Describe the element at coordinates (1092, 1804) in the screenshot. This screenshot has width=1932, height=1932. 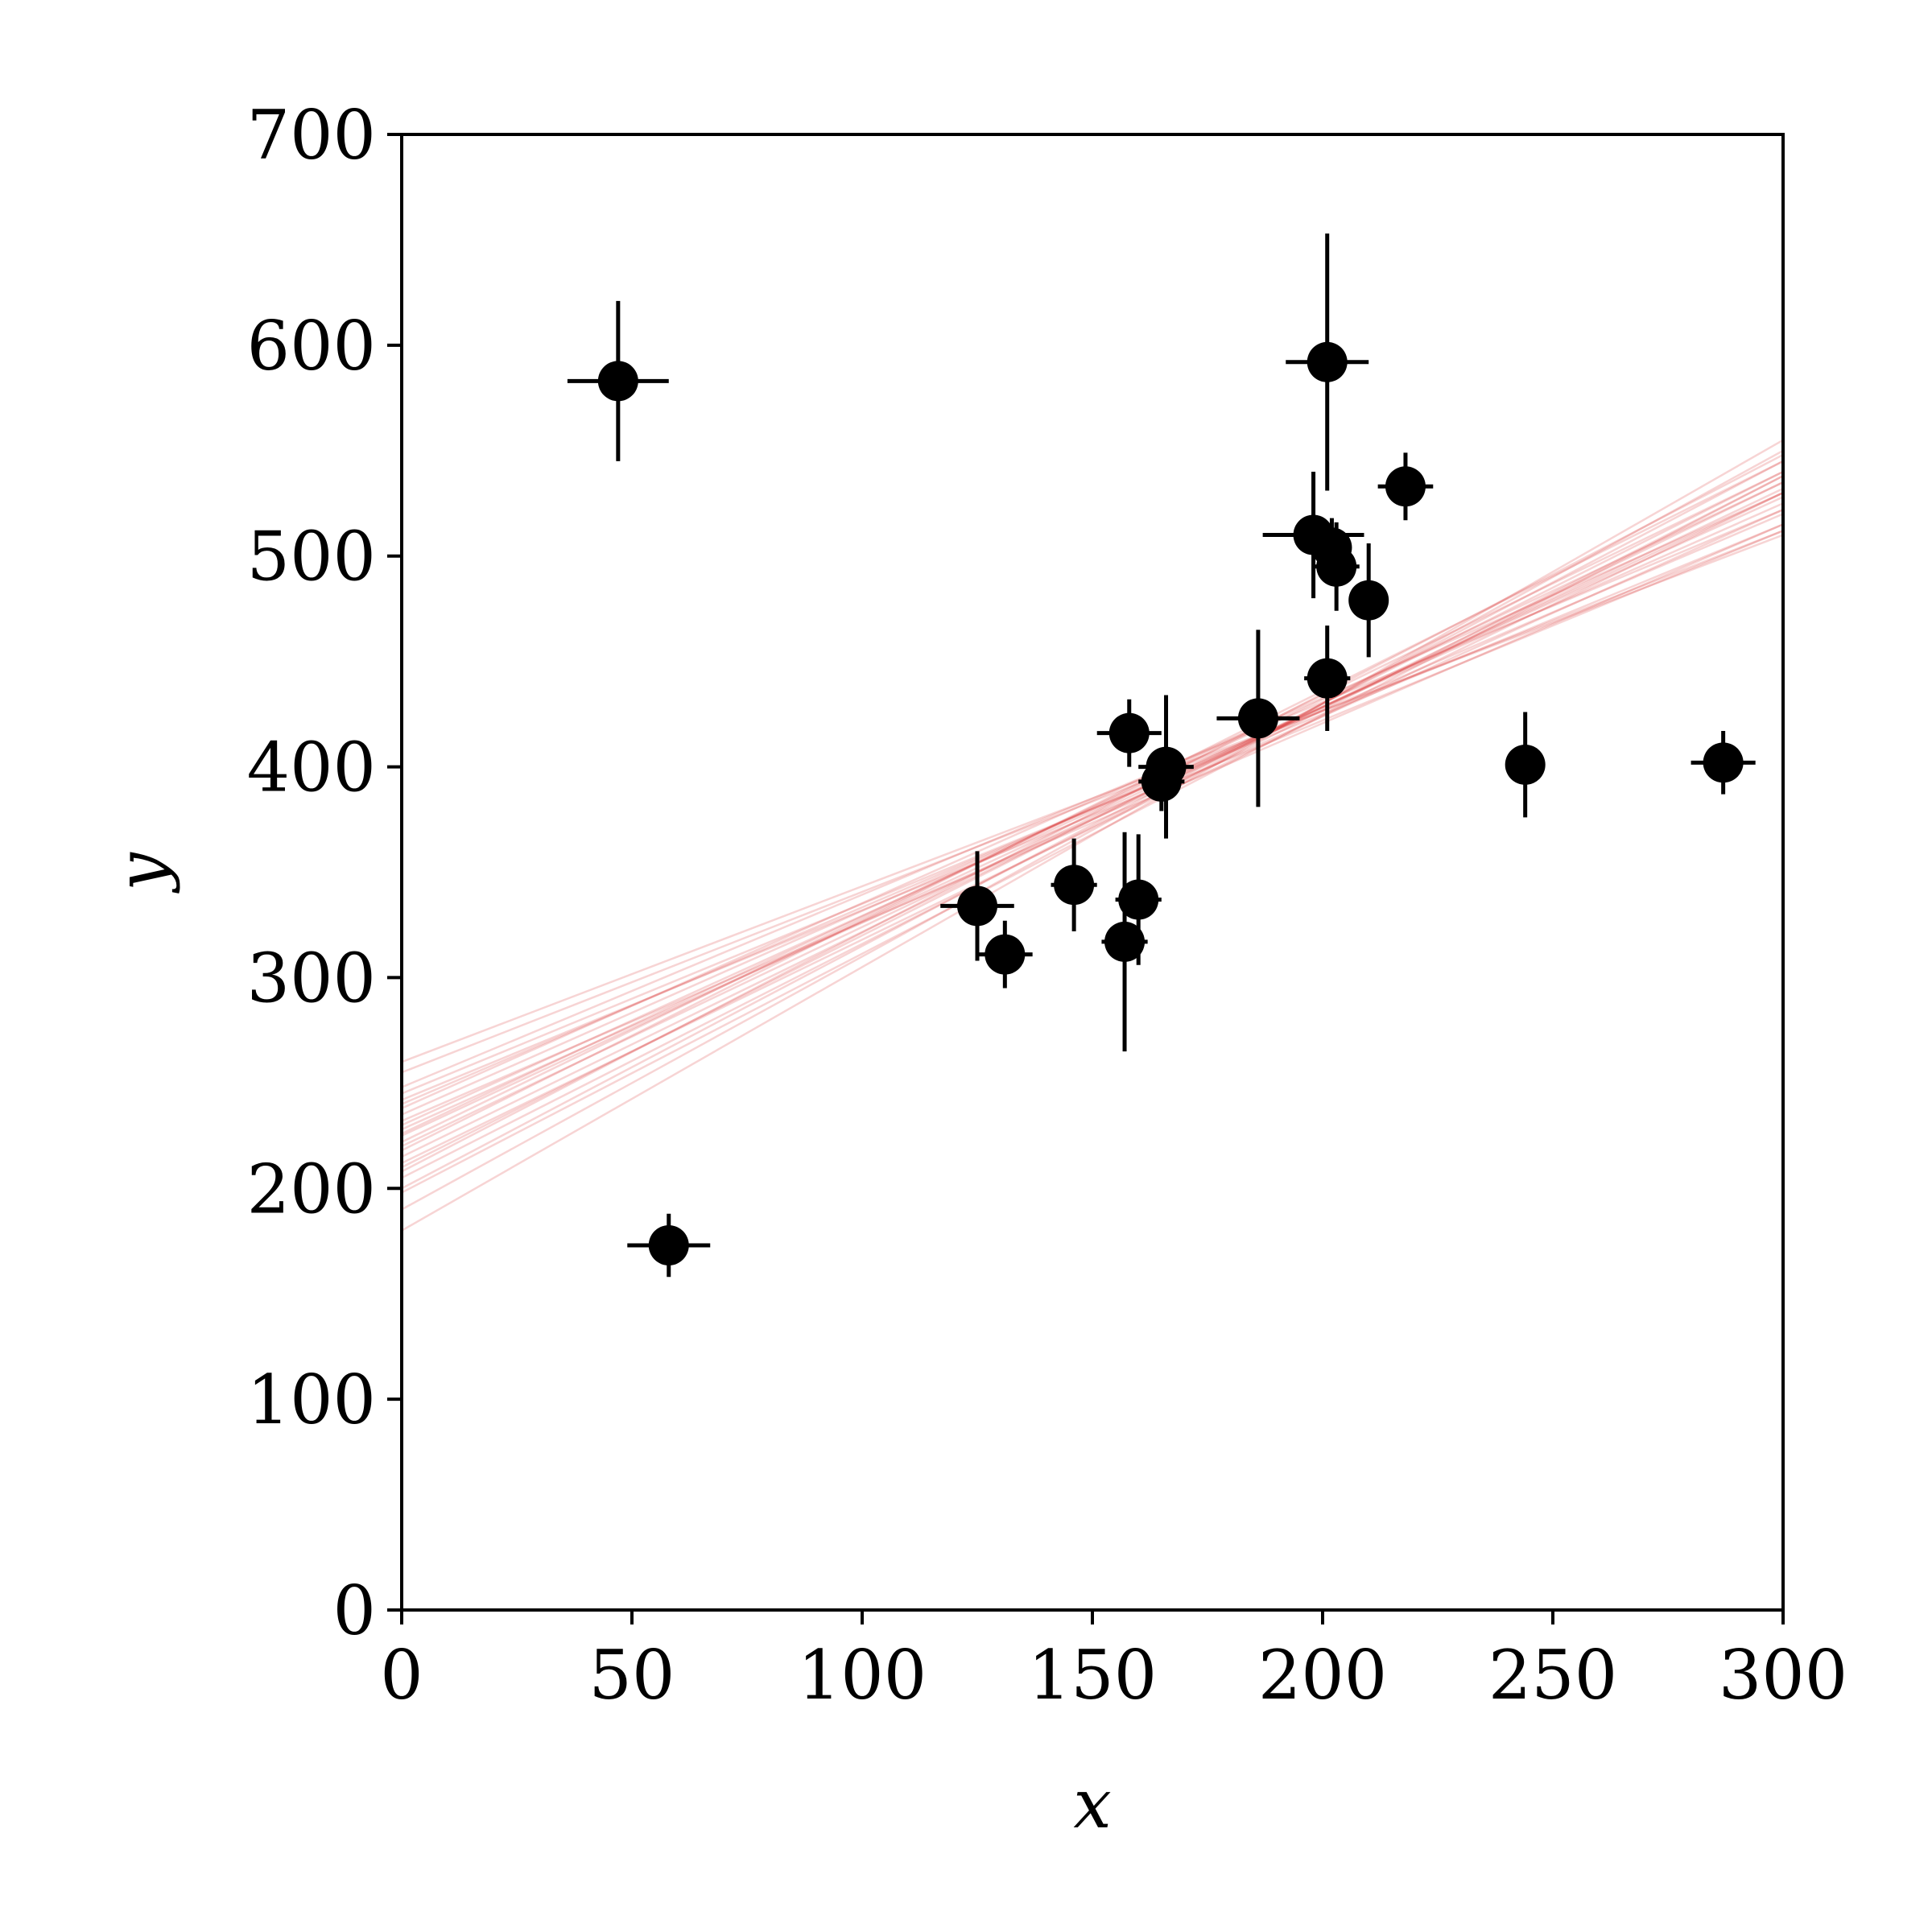
I see `x-axis-label: x` at that location.